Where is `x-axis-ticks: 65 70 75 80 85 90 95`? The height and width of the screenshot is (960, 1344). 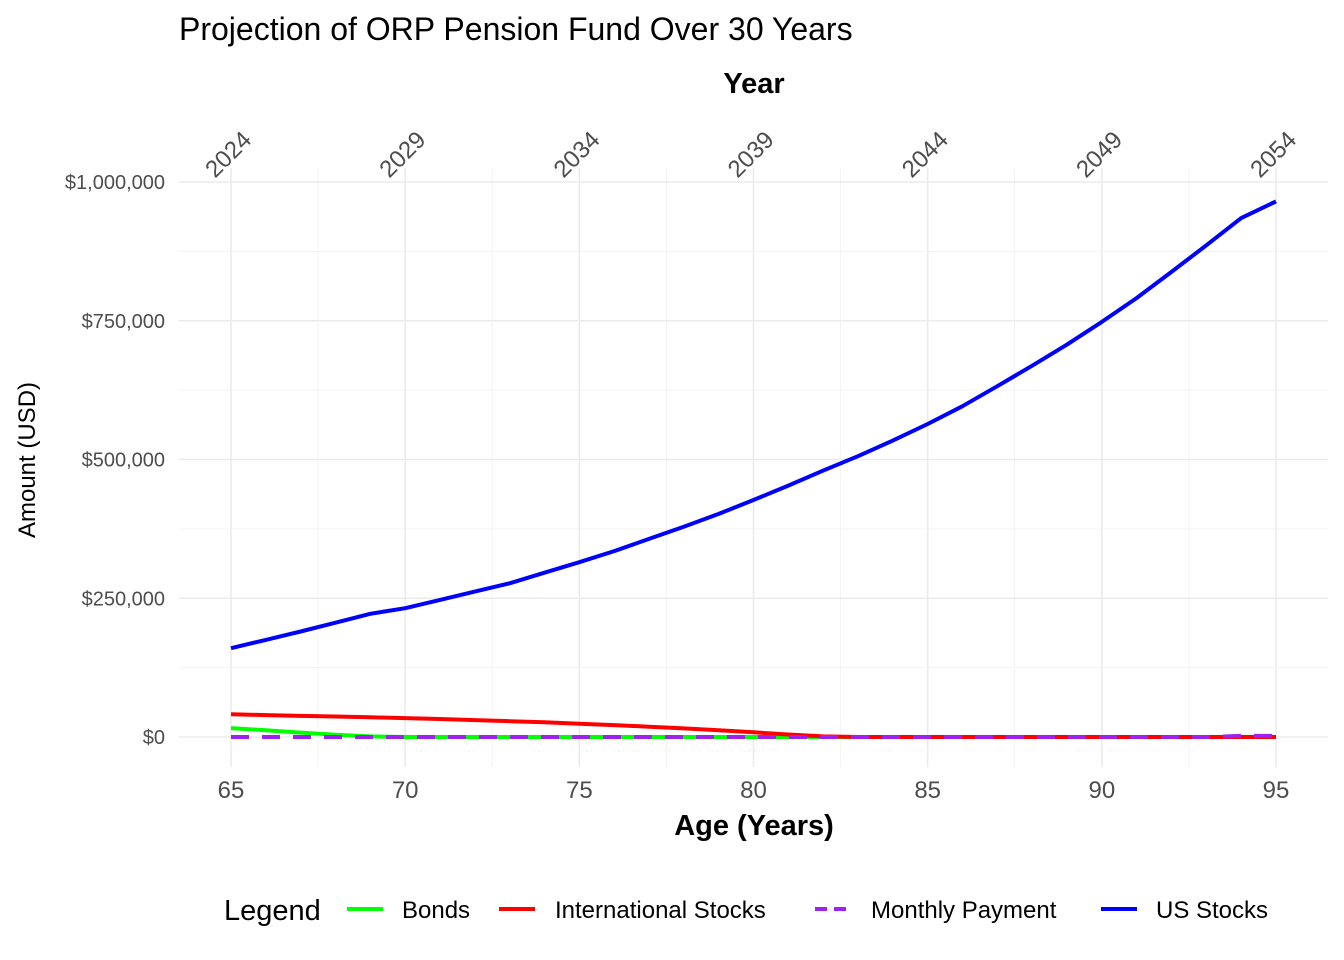
x-axis-ticks: 65 70 75 80 85 90 95 is located at coordinates (754, 790).